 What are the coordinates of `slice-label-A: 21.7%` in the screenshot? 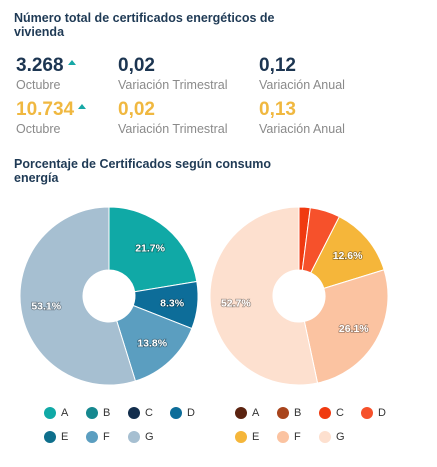 It's located at (150, 249).